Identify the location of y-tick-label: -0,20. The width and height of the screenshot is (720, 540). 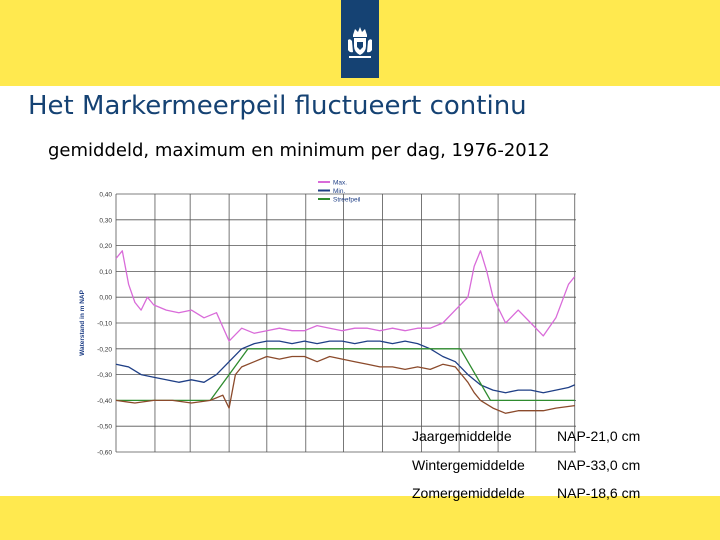
(104, 349).